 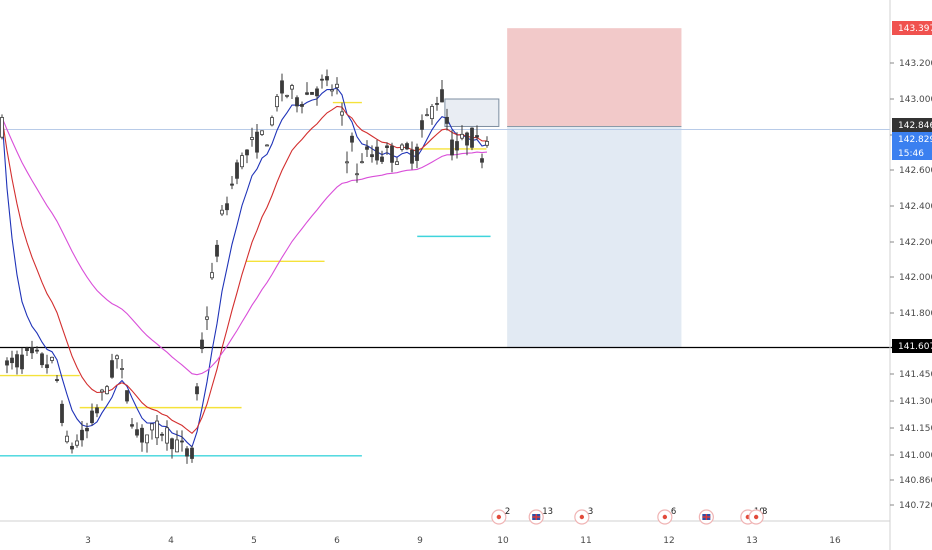 What do you see at coordinates (594, 77) in the screenshot?
I see `stop-loss-zone` at bounding box center [594, 77].